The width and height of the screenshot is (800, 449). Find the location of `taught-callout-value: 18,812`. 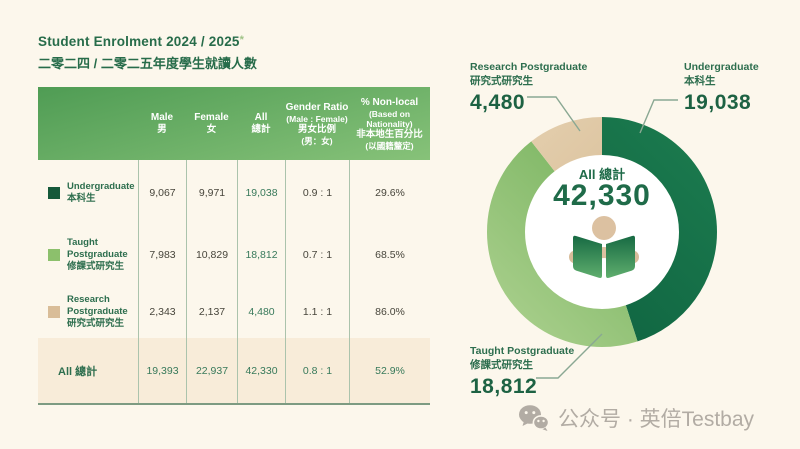

taught-callout-value: 18,812 is located at coordinates (504, 386).